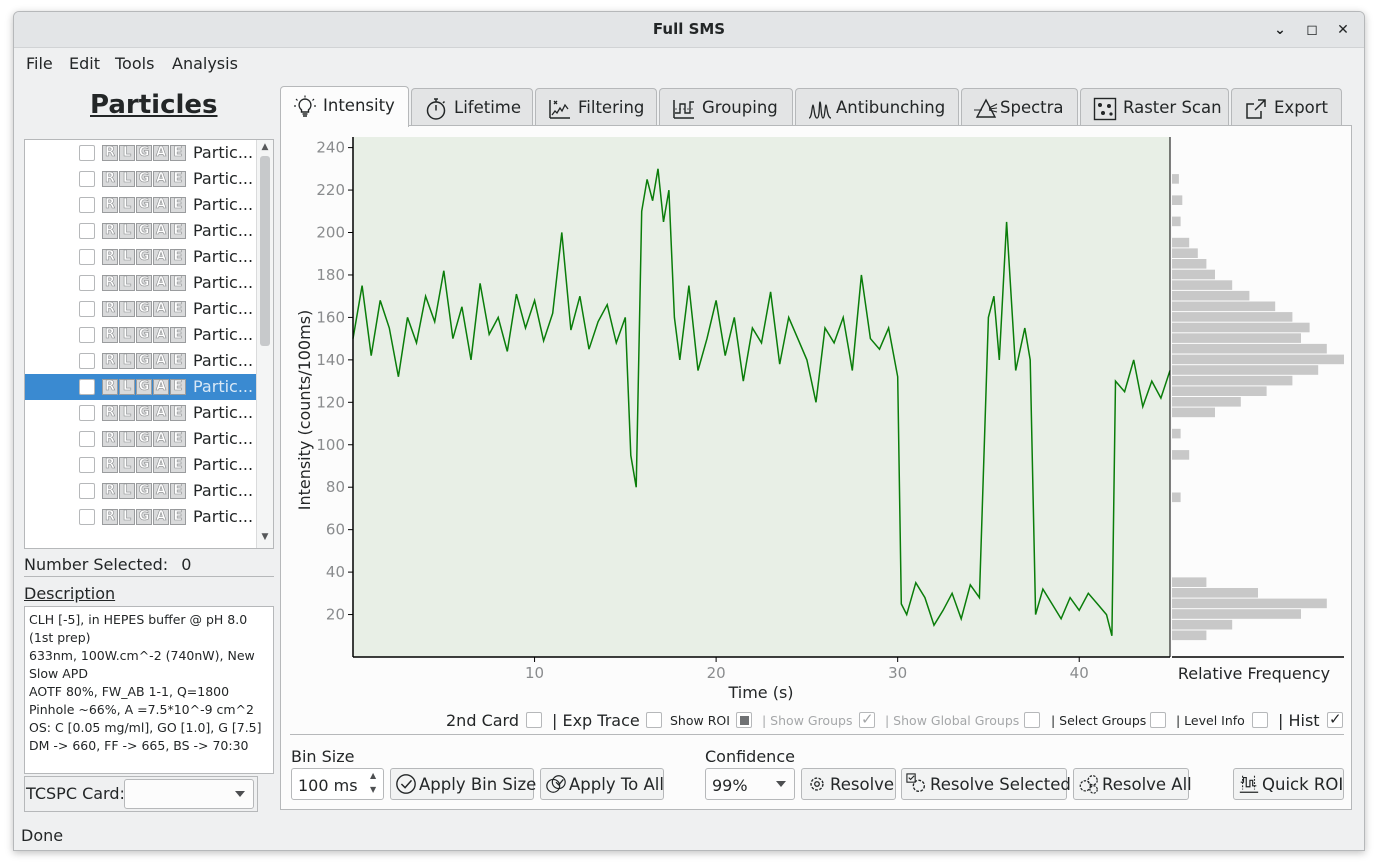 This screenshot has height=866, width=1378. Describe the element at coordinates (107, 564) in the screenshot. I see `number-selected: Number Selected: 0` at that location.